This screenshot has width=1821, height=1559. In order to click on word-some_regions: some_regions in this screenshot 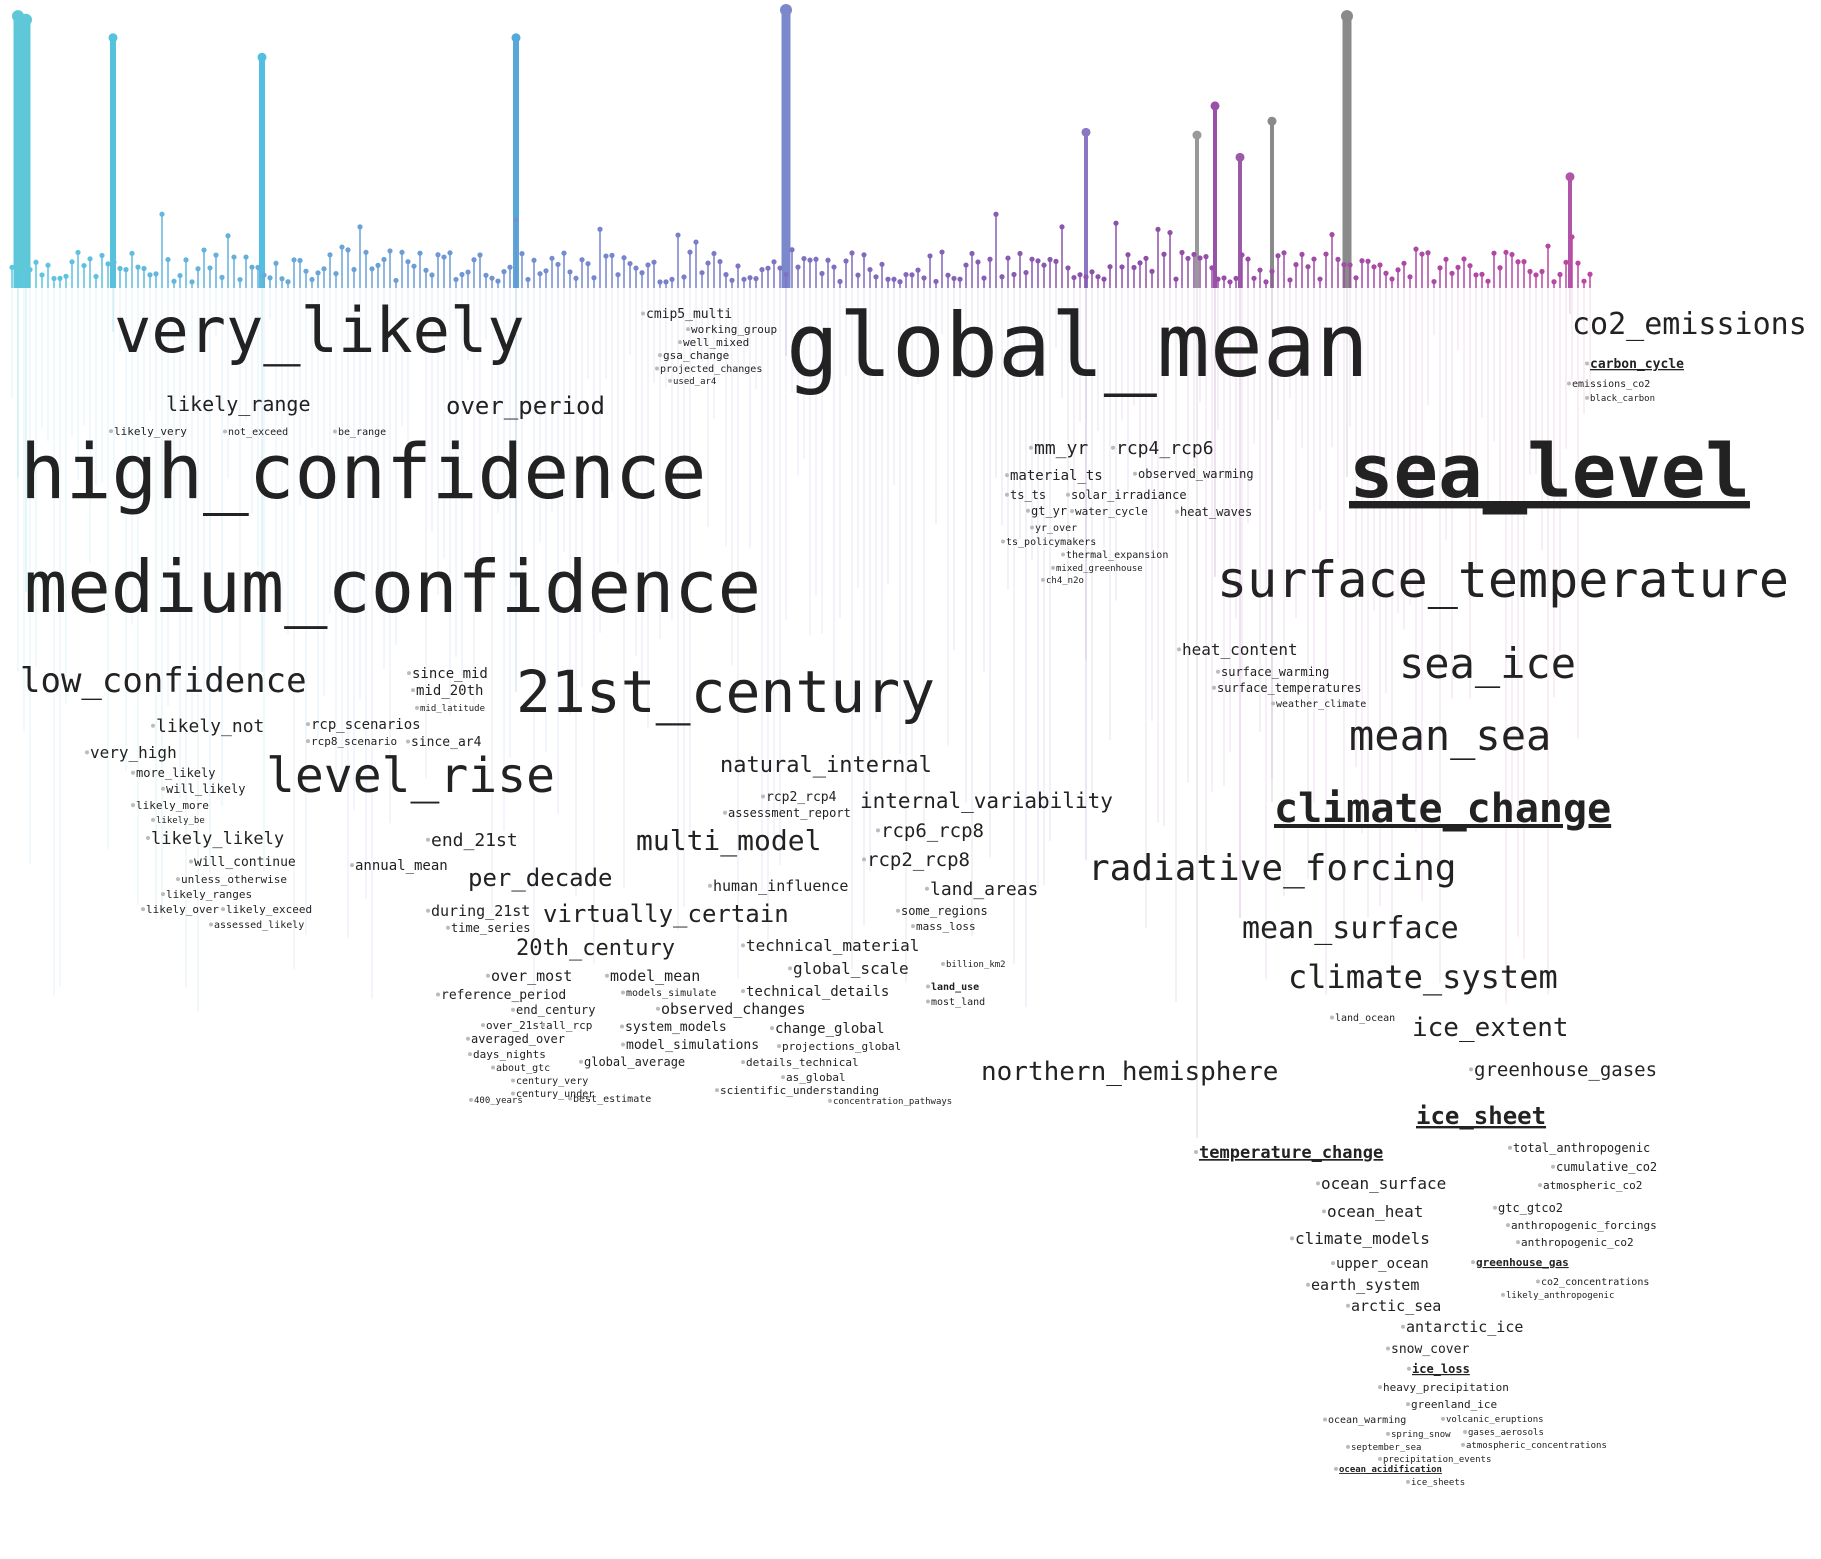, I will do `click(944, 911)`.